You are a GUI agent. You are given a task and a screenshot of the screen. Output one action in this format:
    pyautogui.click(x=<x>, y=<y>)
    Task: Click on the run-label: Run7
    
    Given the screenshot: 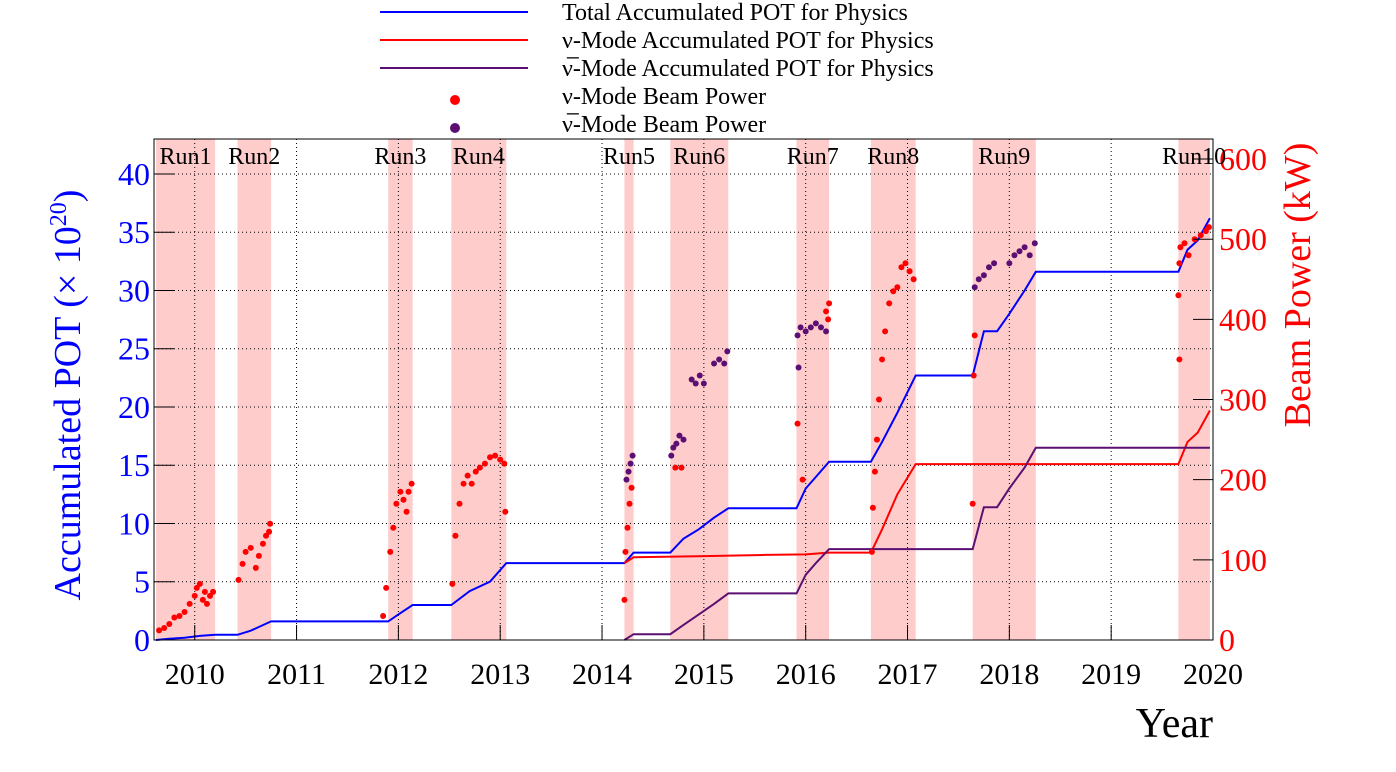 What is the action you would take?
    pyautogui.click(x=813, y=157)
    